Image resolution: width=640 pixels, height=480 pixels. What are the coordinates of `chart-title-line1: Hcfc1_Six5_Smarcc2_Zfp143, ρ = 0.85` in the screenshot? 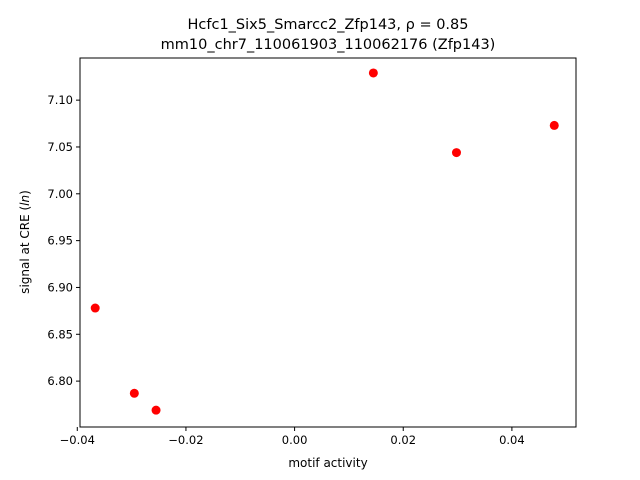 It's located at (328, 25).